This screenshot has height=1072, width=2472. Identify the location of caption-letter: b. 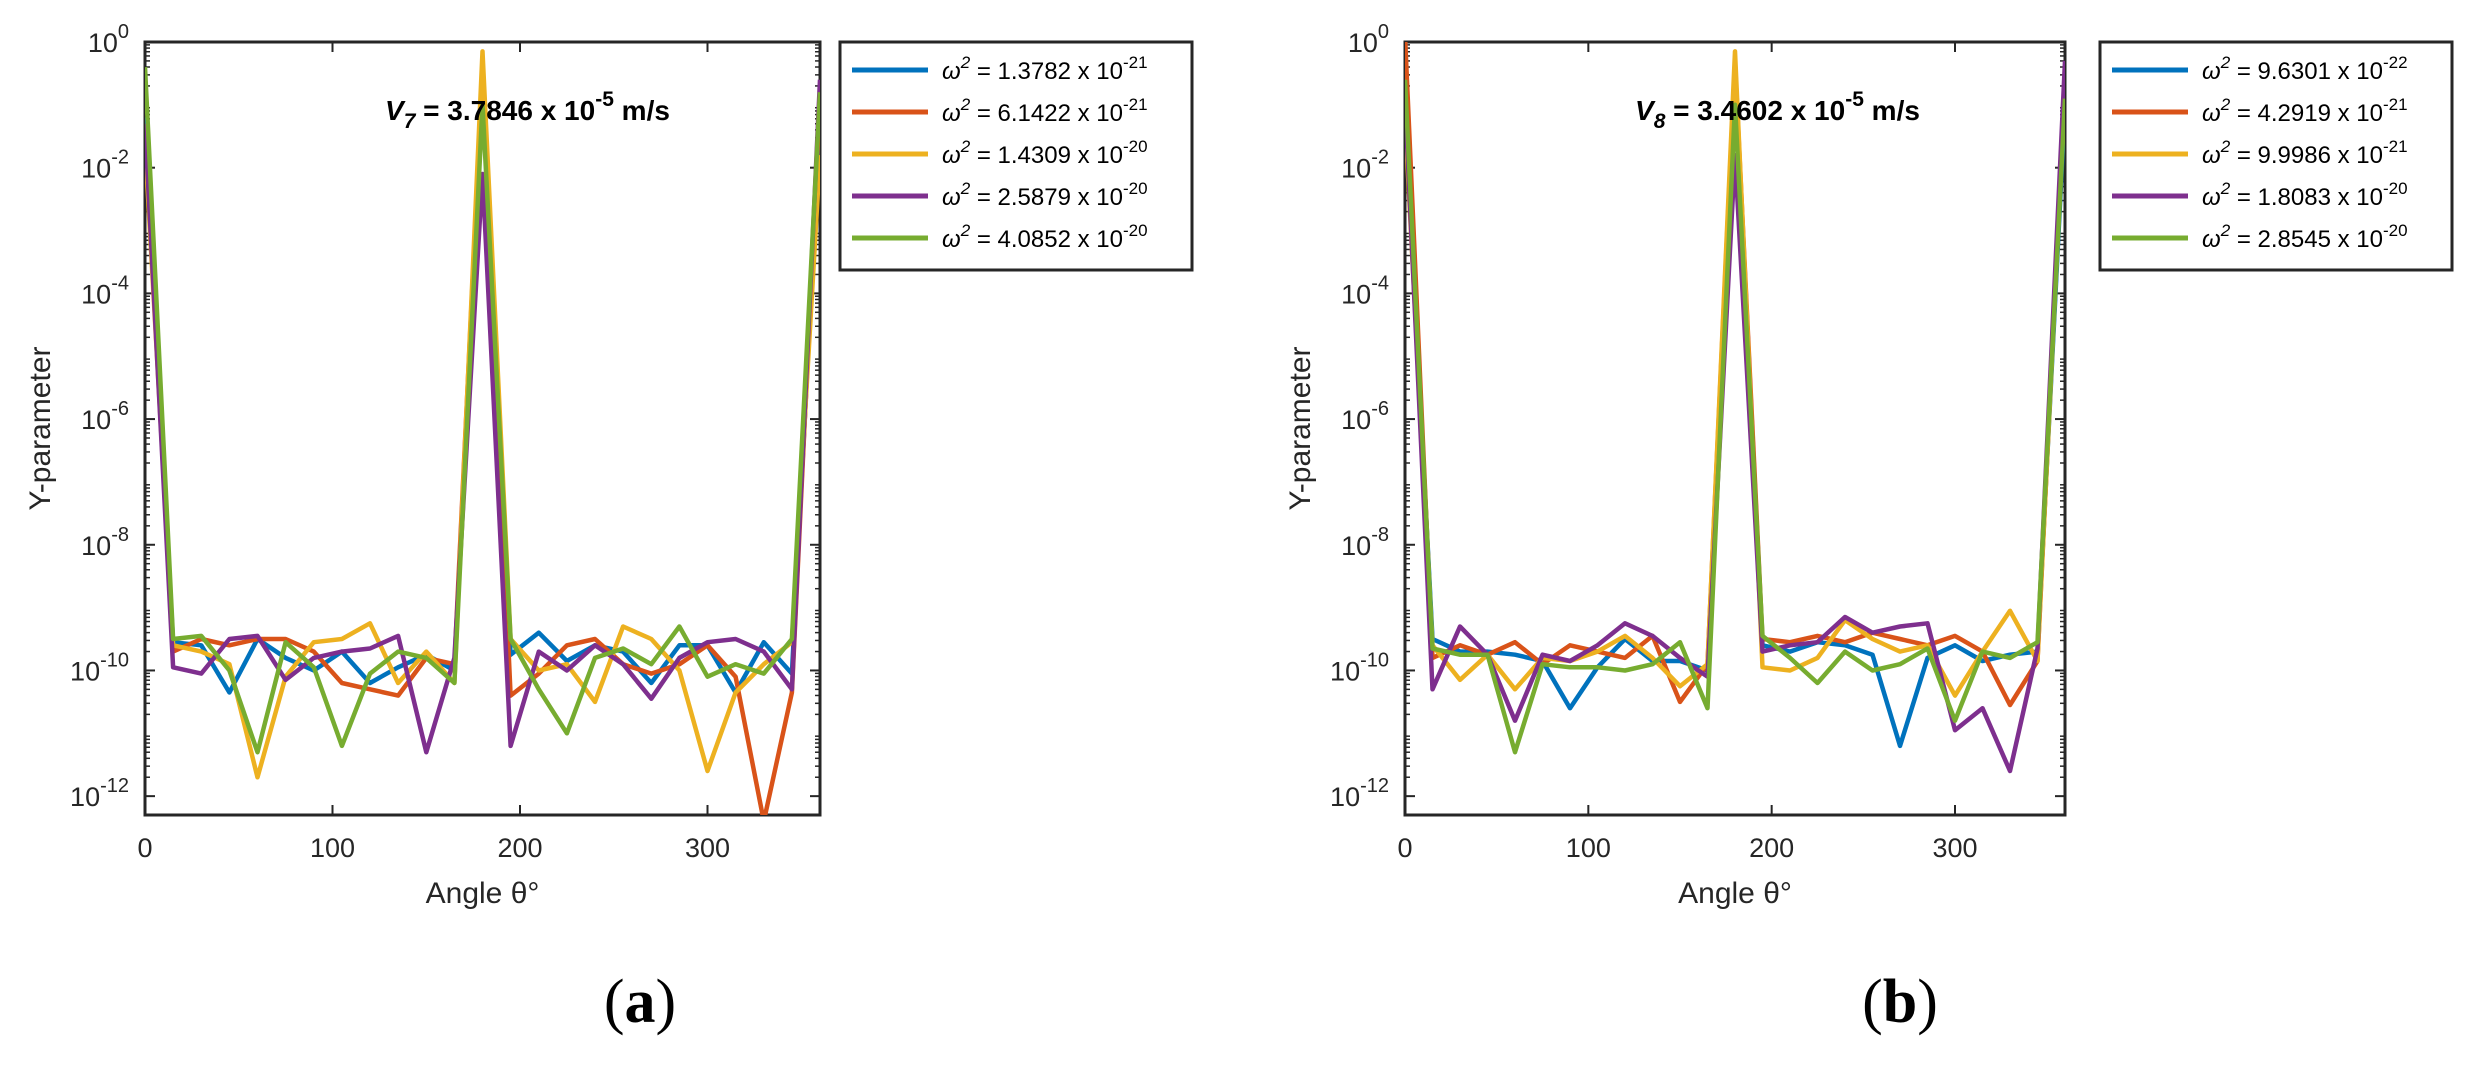
(1900, 1002).